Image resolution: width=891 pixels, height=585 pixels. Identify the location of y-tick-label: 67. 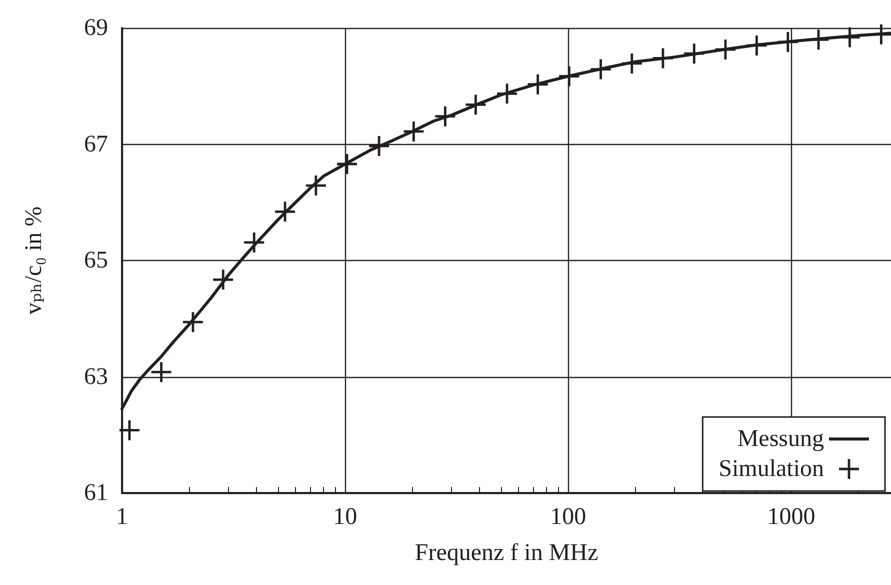
(96, 144).